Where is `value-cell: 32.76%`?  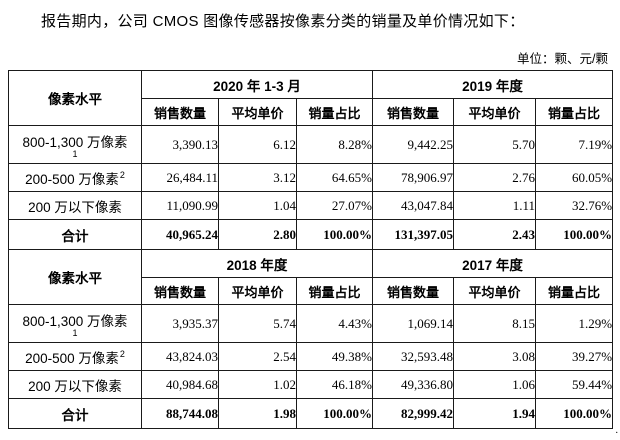
value-cell: 32.76% is located at coordinates (574, 205).